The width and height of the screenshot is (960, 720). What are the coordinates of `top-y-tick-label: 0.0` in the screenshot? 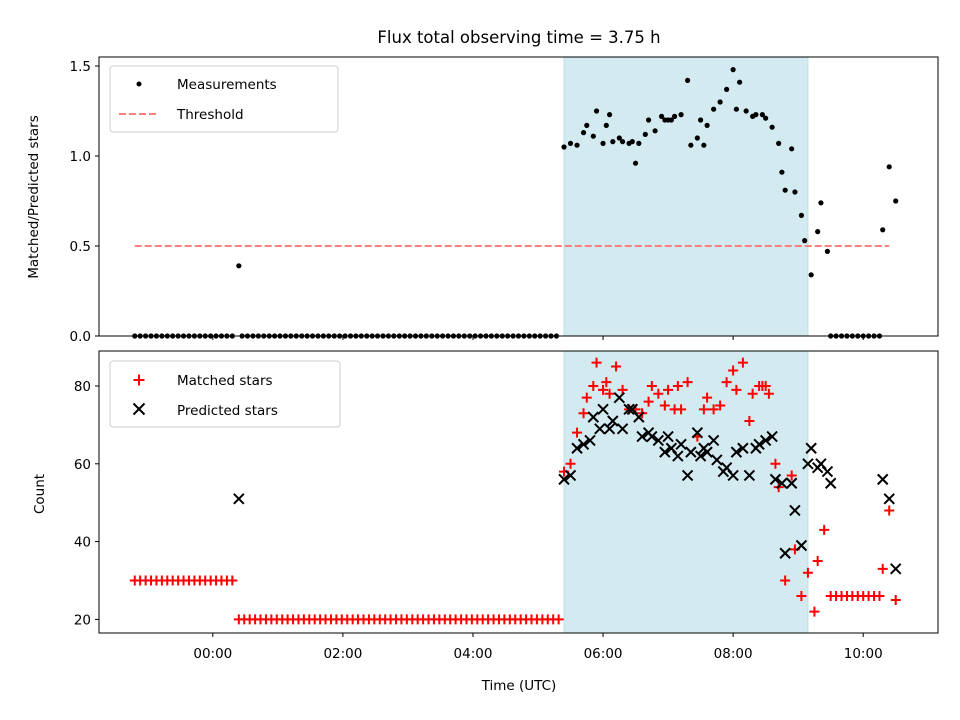 It's located at (80, 337).